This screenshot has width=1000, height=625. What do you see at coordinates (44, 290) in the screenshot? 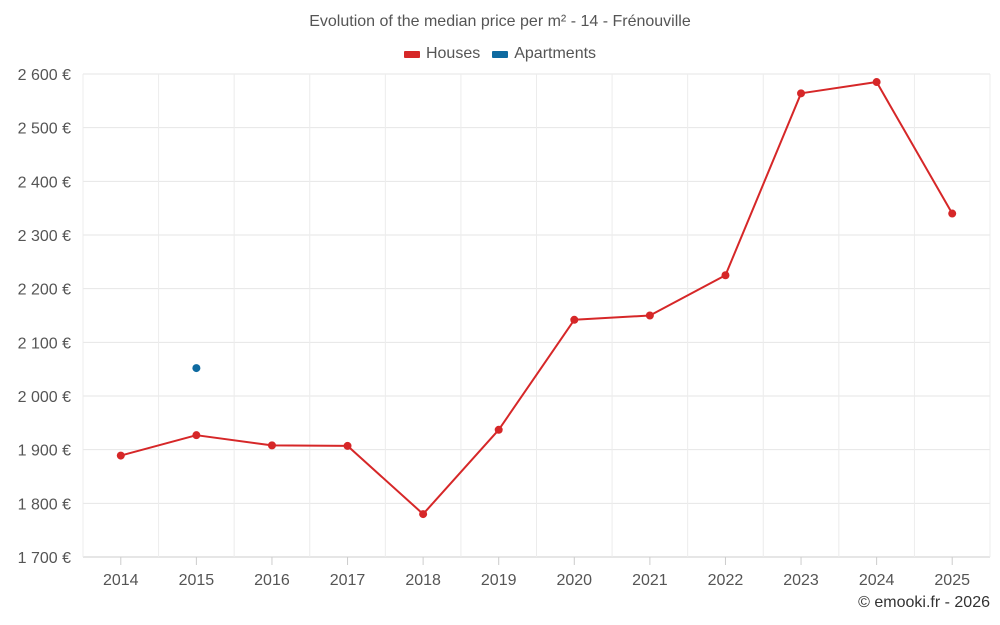
I see `y-tick-label: 2 200 €` at bounding box center [44, 290].